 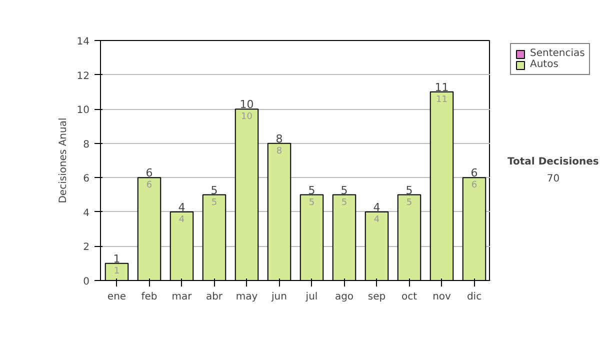 What do you see at coordinates (247, 105) in the screenshot?
I see `total-label: 10` at bounding box center [247, 105].